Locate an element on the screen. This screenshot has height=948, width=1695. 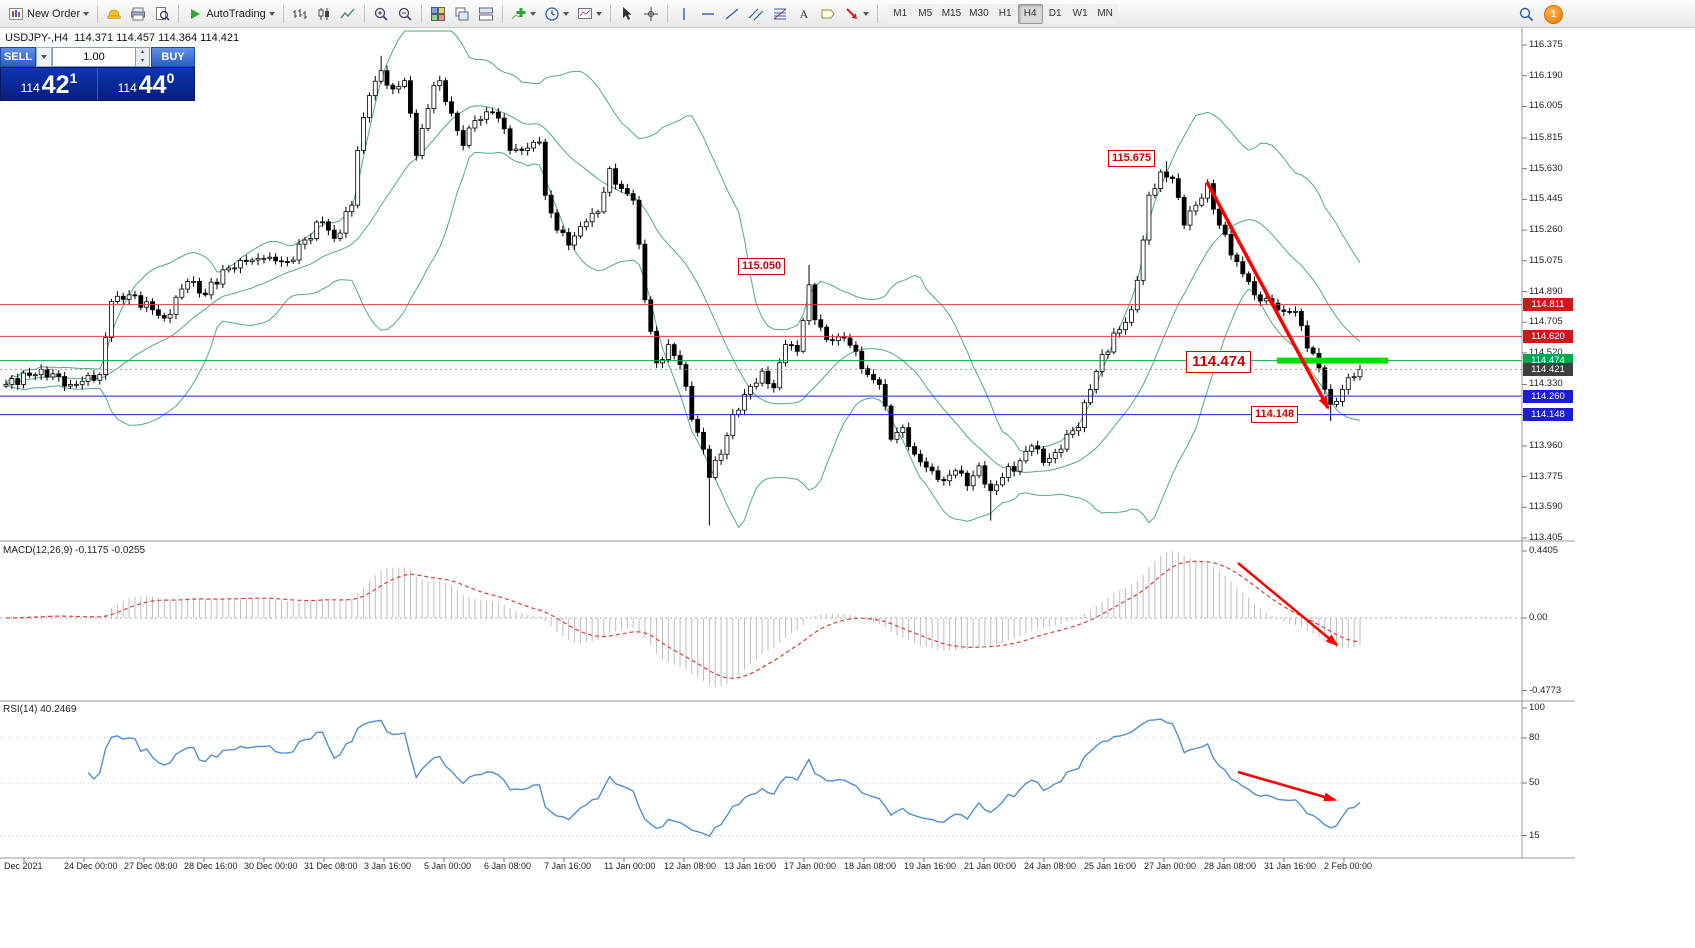
price-axis-label: 114.520 is located at coordinates (1546, 352).